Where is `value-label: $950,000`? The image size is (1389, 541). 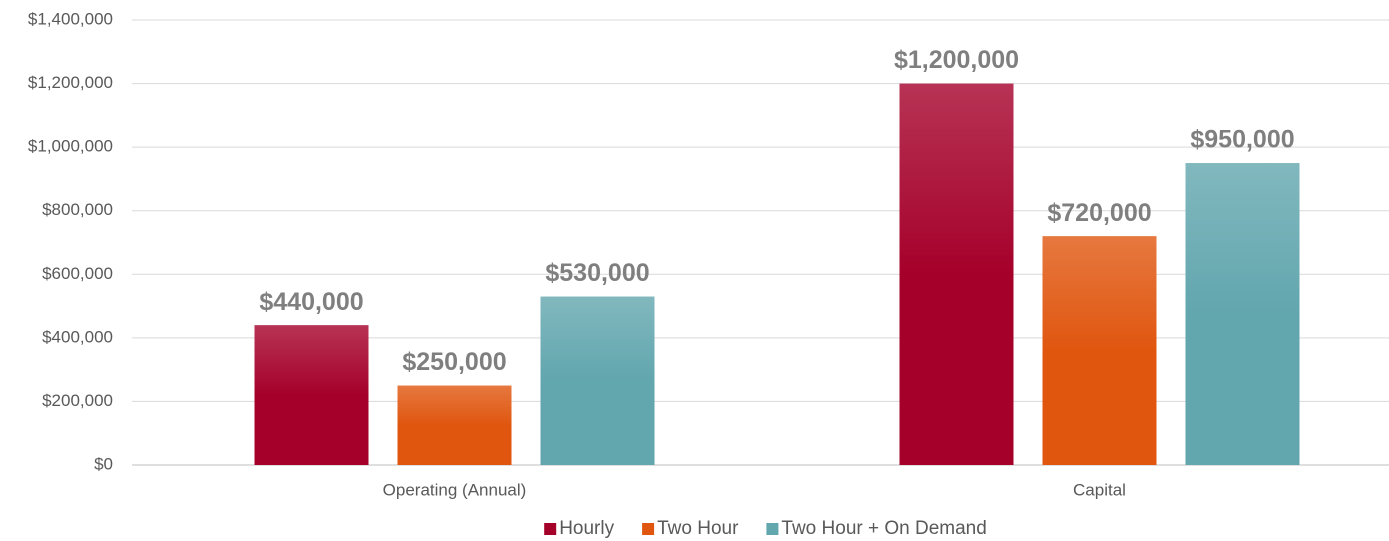
value-label: $950,000 is located at coordinates (1242, 140).